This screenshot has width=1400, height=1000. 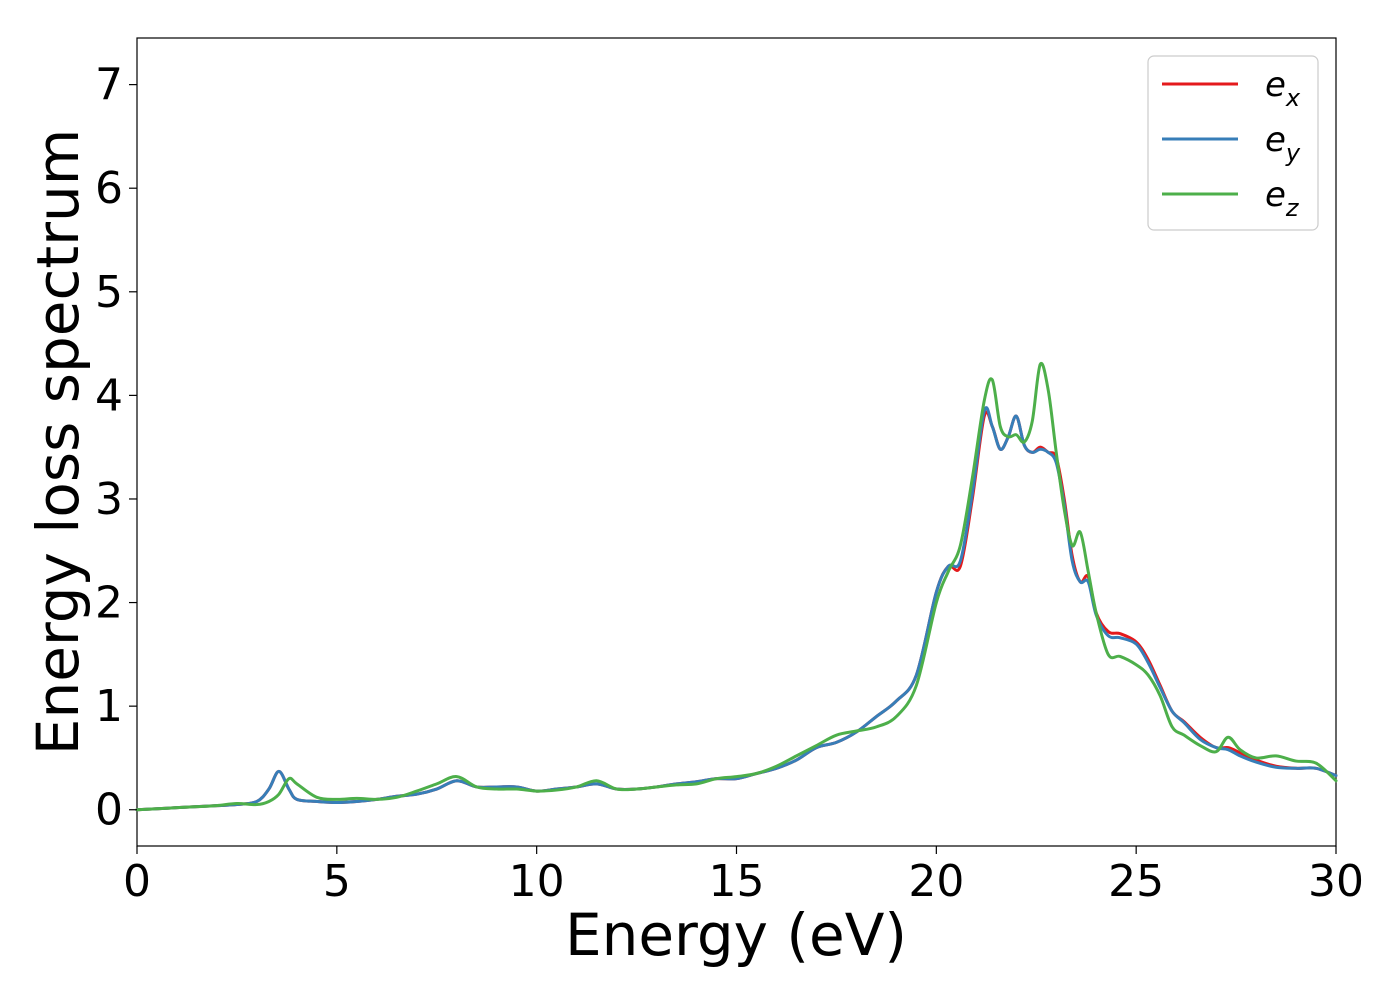 What do you see at coordinates (116, 448) in the screenshot?
I see `y-axis: 0 1 2 3 4 5 6 7` at bounding box center [116, 448].